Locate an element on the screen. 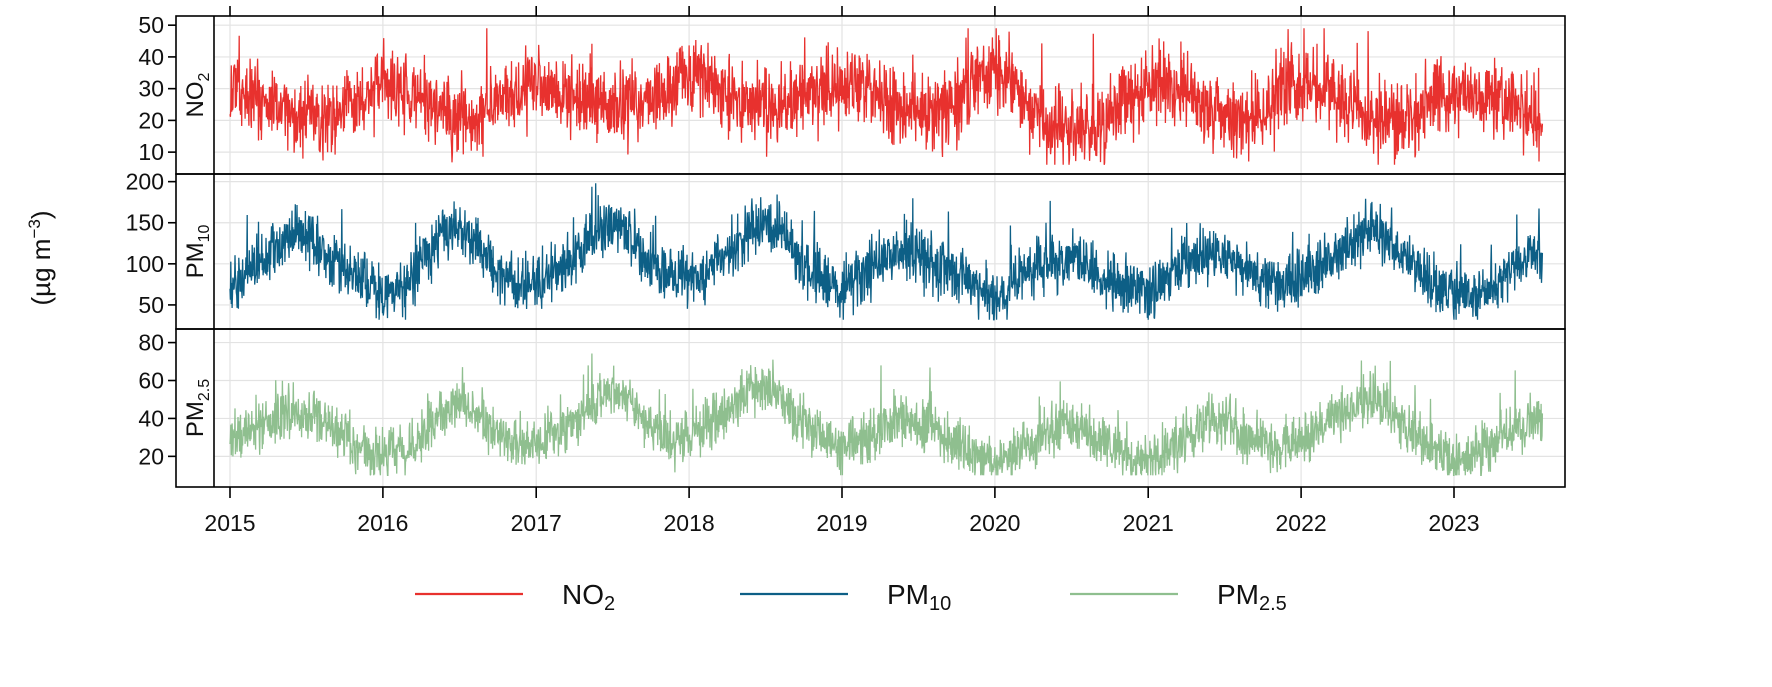 This screenshot has height=687, width=1772. x-tick-label: 2021 is located at coordinates (1148, 523).